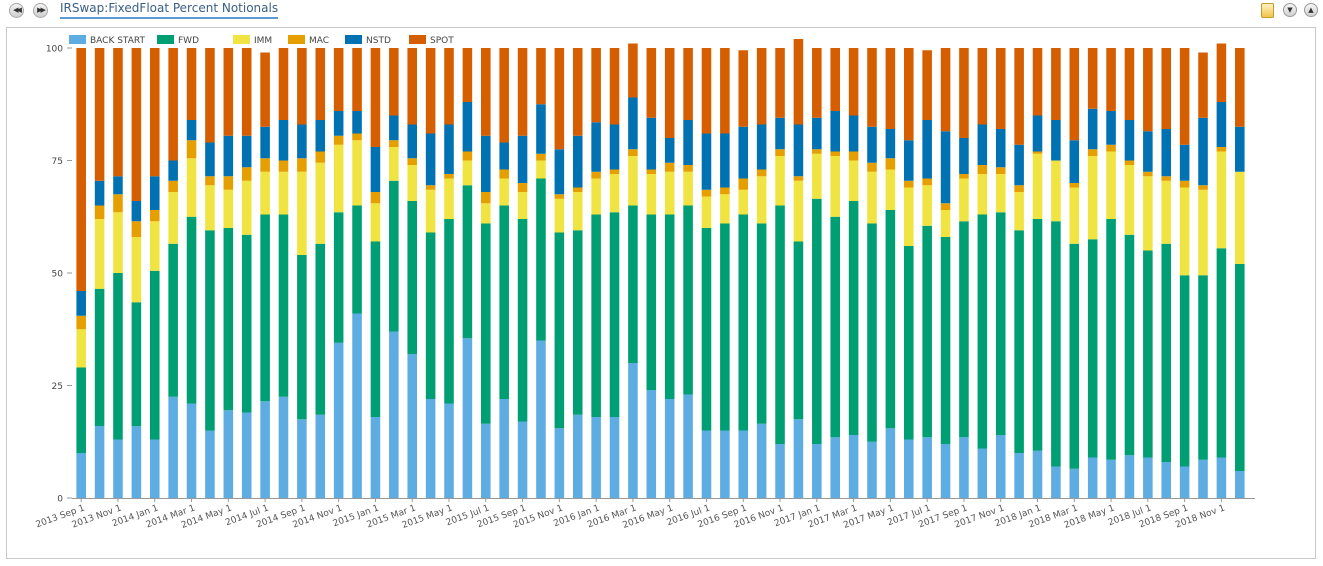 This screenshot has height=566, width=1323. Describe the element at coordinates (60, 500) in the screenshot. I see `y-tick-label: 0` at that location.